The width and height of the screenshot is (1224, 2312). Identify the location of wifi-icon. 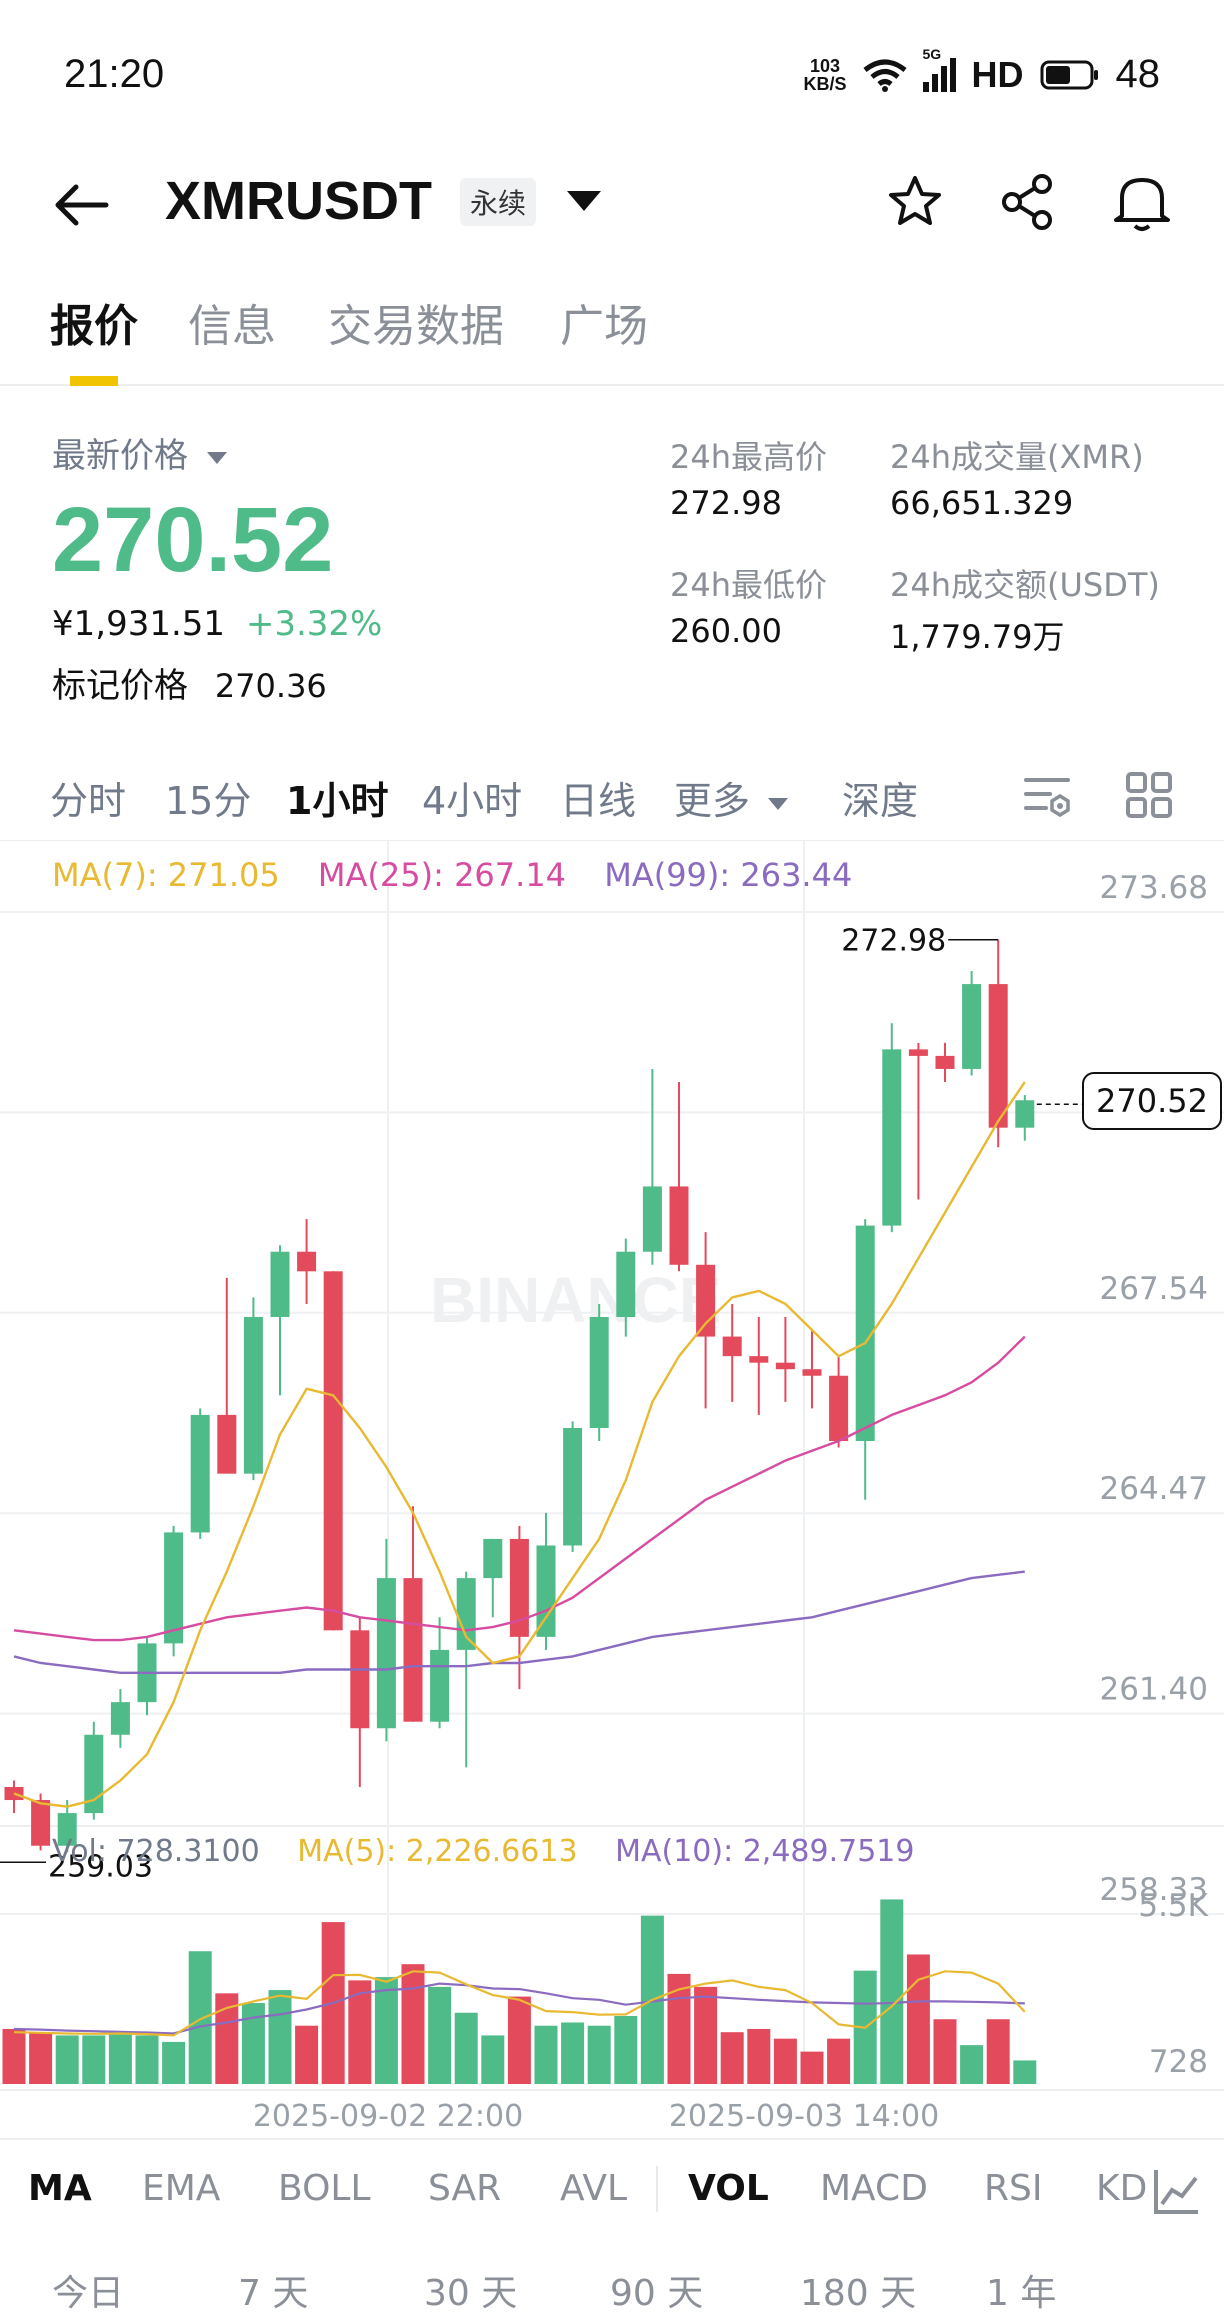
(884, 75).